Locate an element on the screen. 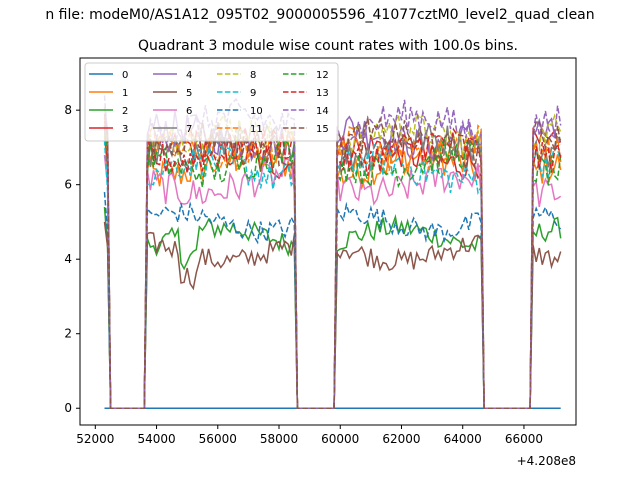  y-tick-label: 2 is located at coordinates (68, 334).